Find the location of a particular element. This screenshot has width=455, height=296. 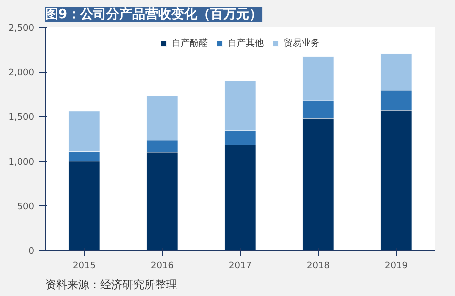

x-tick-label: 2016 is located at coordinates (162, 267).